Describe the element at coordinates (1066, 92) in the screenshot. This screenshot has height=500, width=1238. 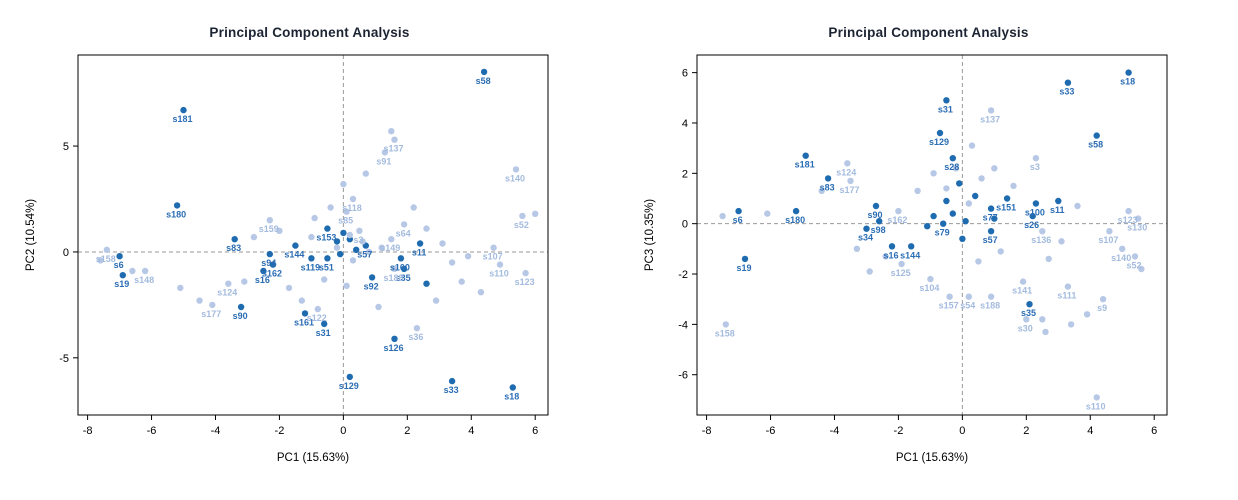
I see `svg-text: s33` at that location.